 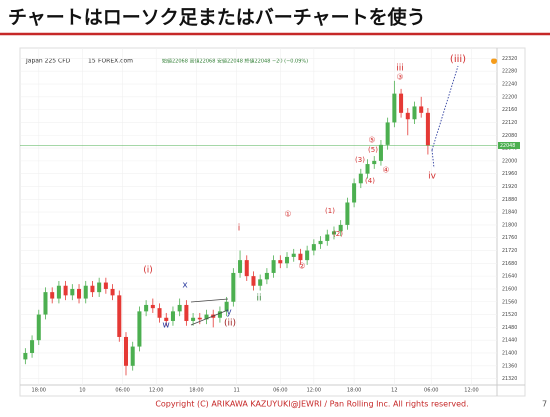 What do you see at coordinates (494, 61) in the screenshot?
I see `status-dot` at bounding box center [494, 61].